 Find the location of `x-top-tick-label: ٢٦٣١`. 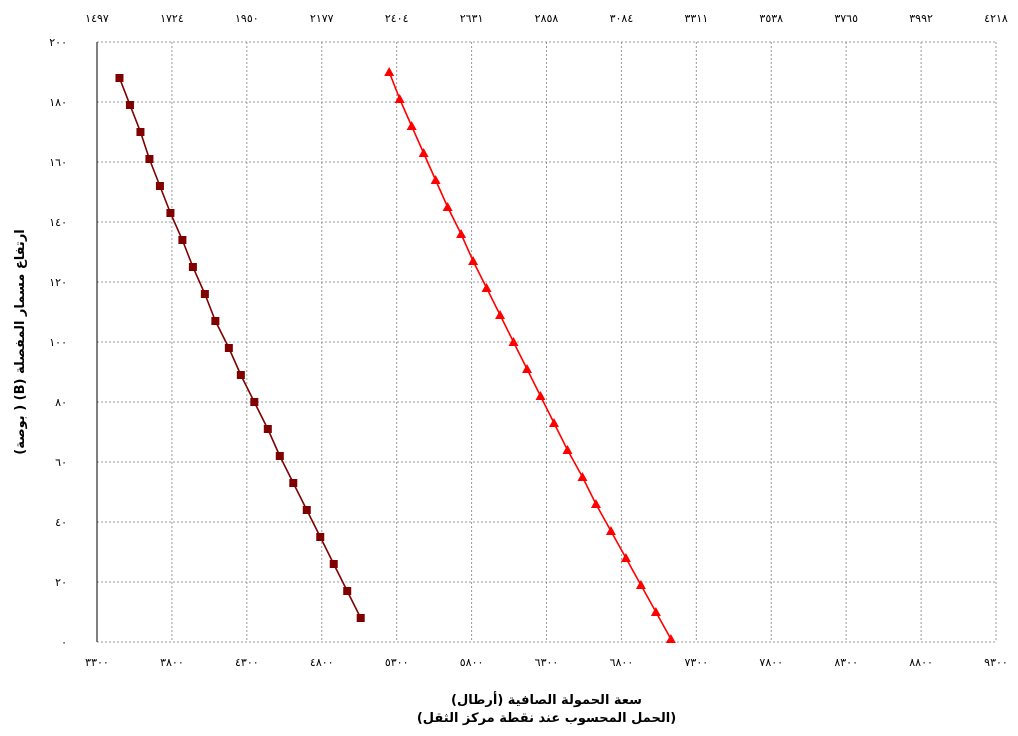

x-top-tick-label: ٢٦٣١ is located at coordinates (472, 18).